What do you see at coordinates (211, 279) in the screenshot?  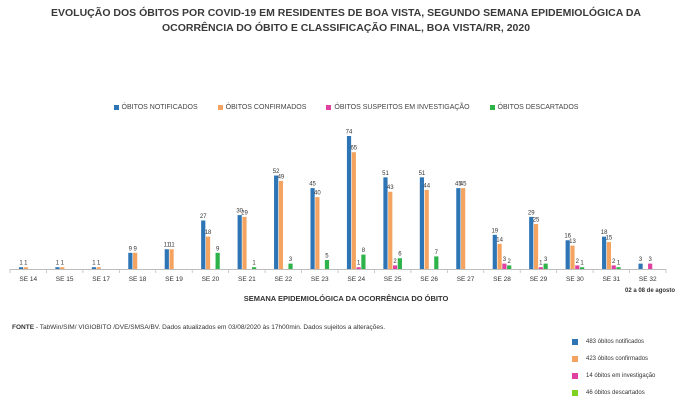 I see `x-tick-label: SE 20` at bounding box center [211, 279].